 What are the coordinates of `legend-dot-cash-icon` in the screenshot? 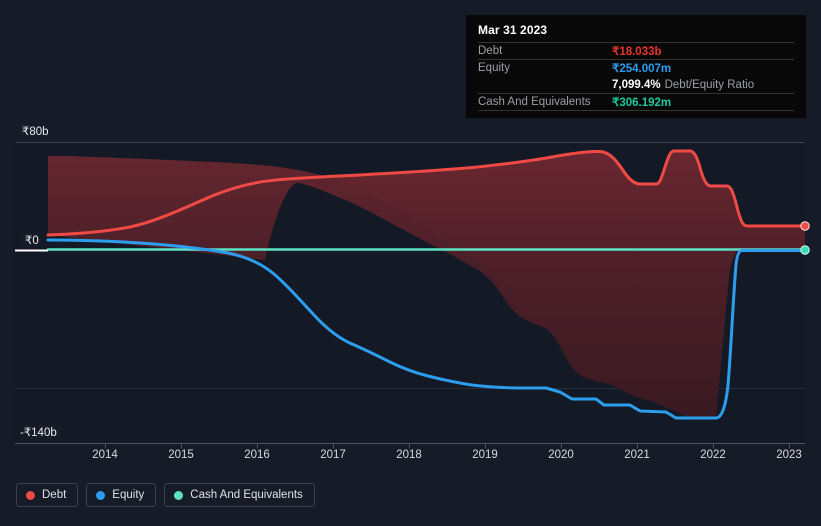 It's located at (179, 495).